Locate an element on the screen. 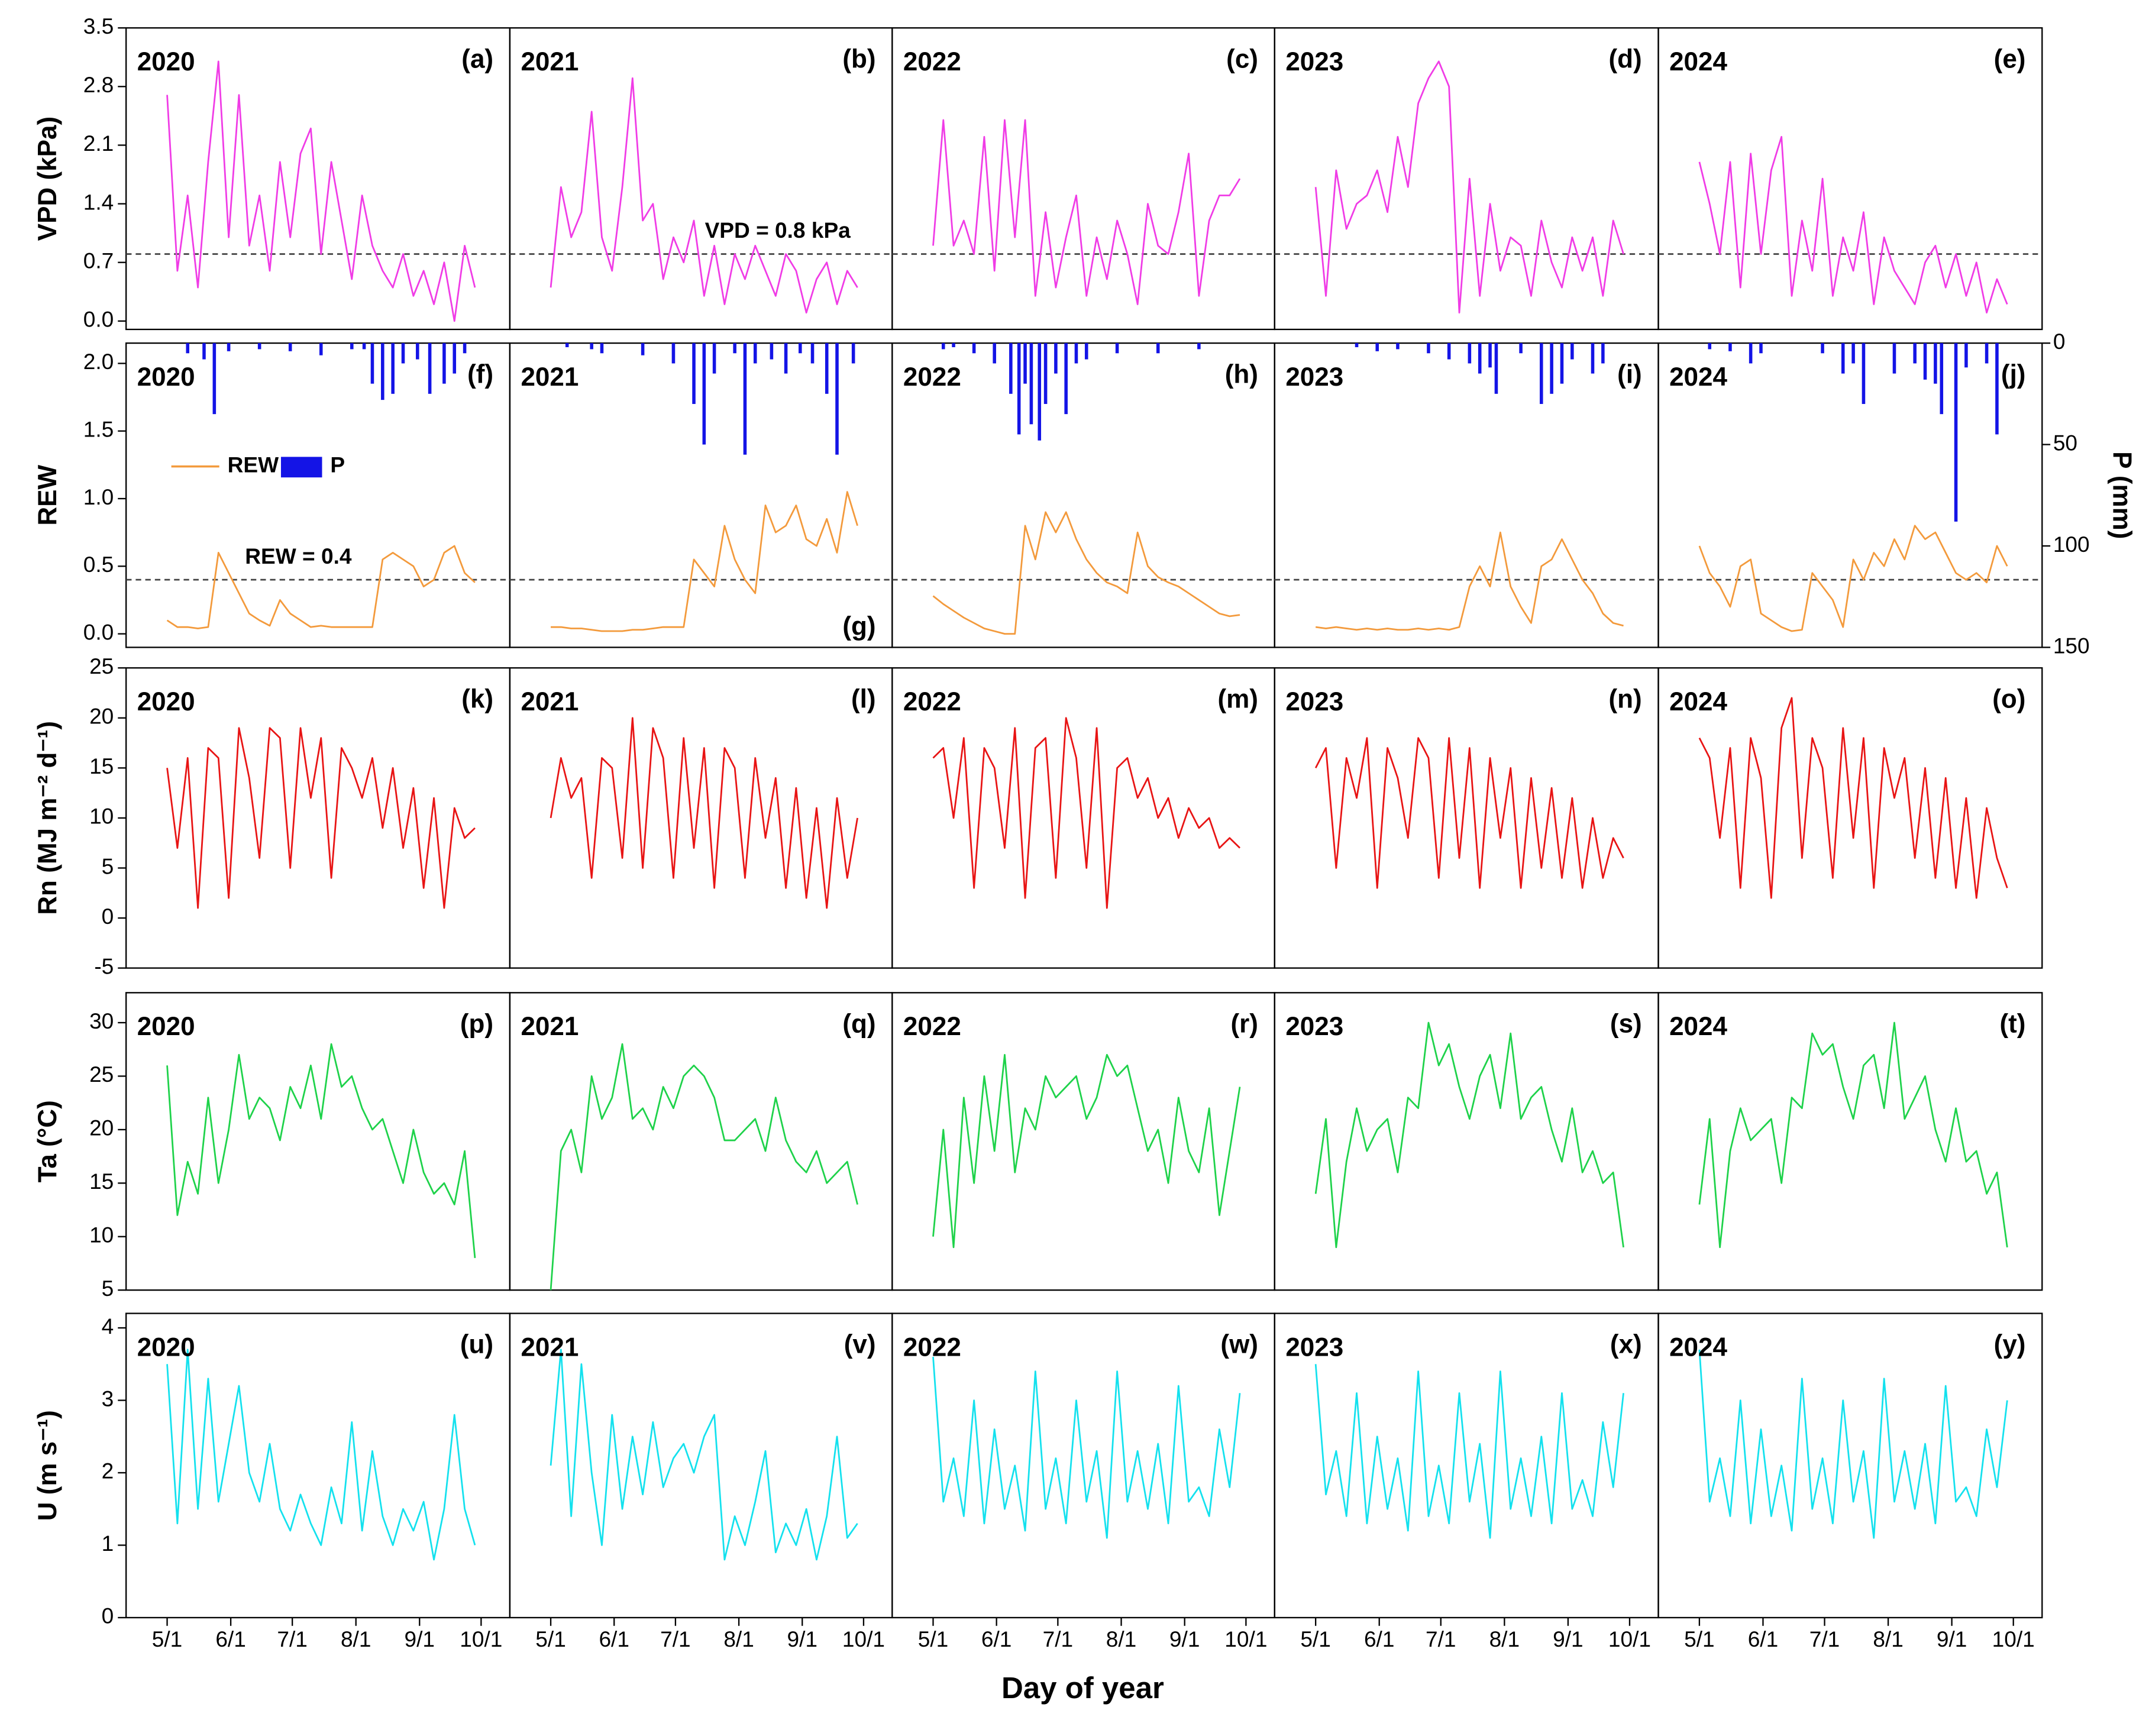  y-tick-label: 3 is located at coordinates (108, 1398).